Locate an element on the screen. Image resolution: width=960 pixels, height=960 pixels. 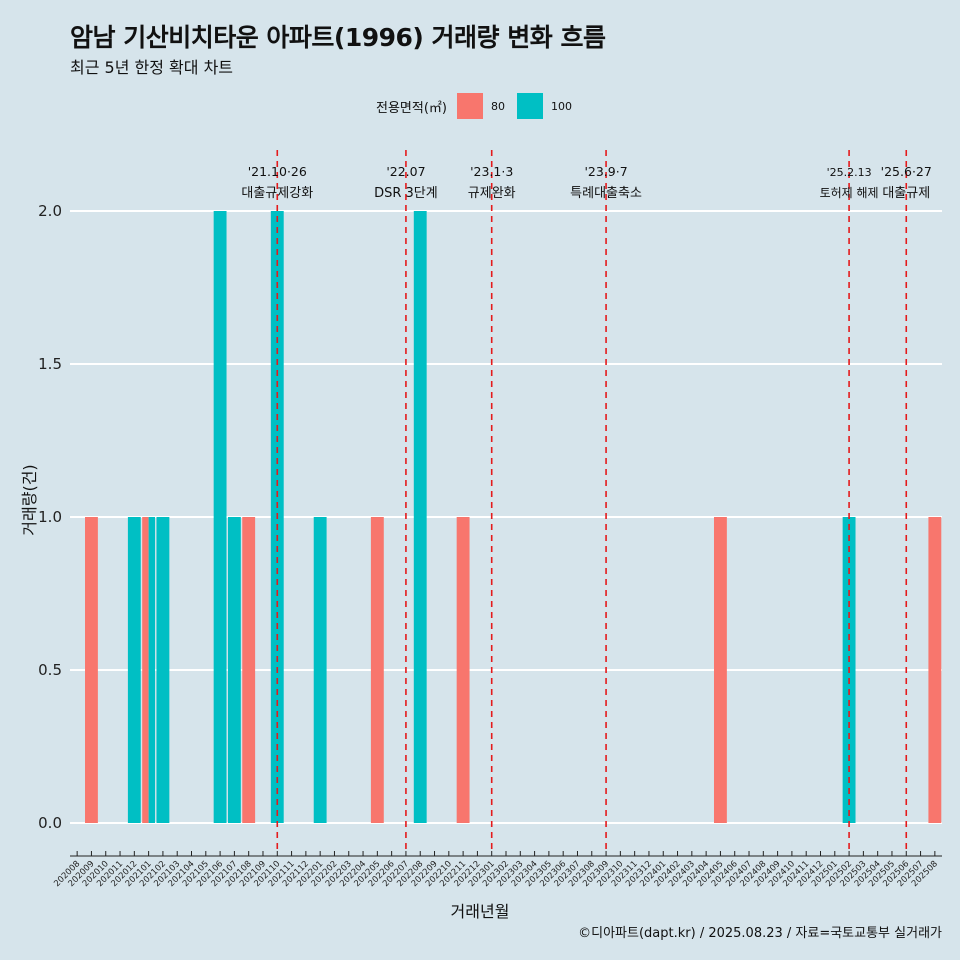
event-text-label: 토허제 해제 is located at coordinates (849, 193).